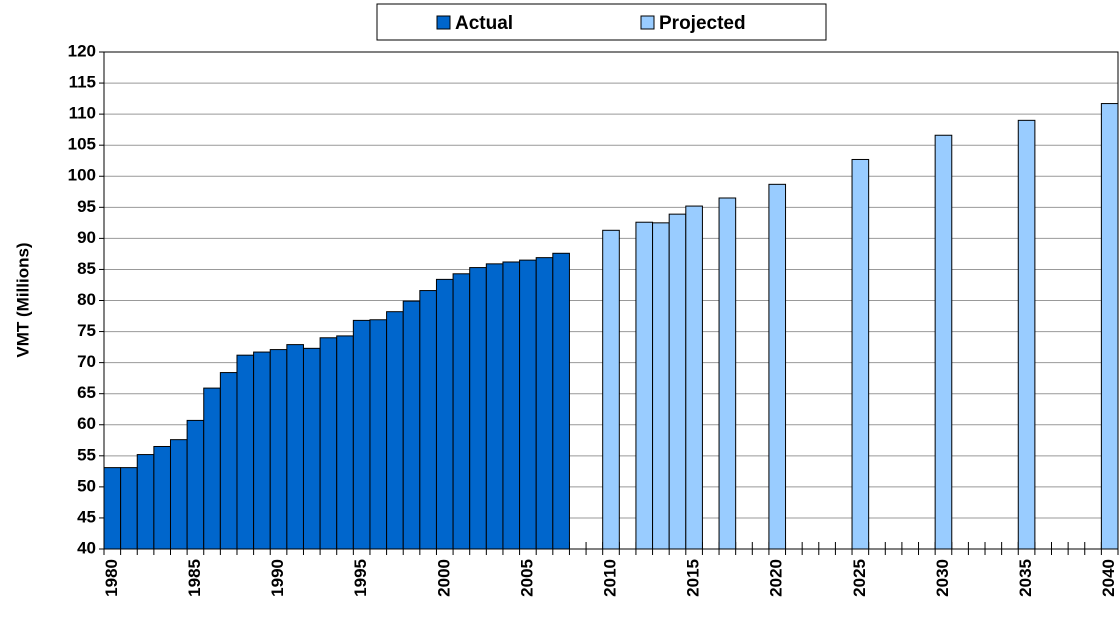 Image resolution: width=1119 pixels, height=626 pixels. I want to click on y-tick-label: 110, so click(82, 113).